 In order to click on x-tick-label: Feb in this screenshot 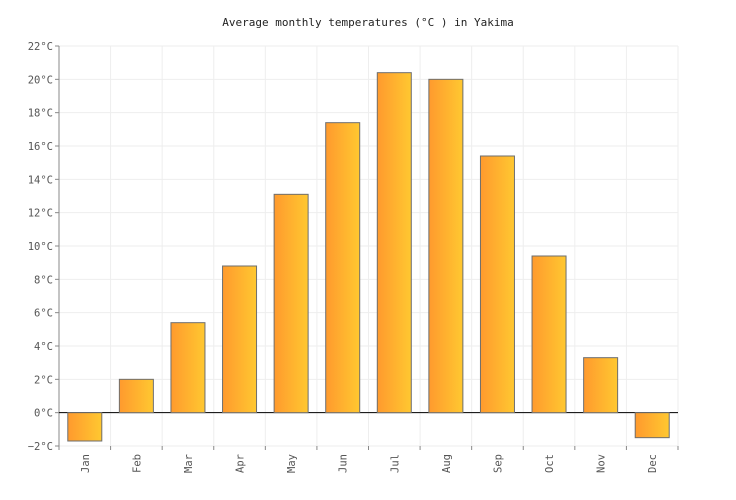, I will do `click(137, 463)`.